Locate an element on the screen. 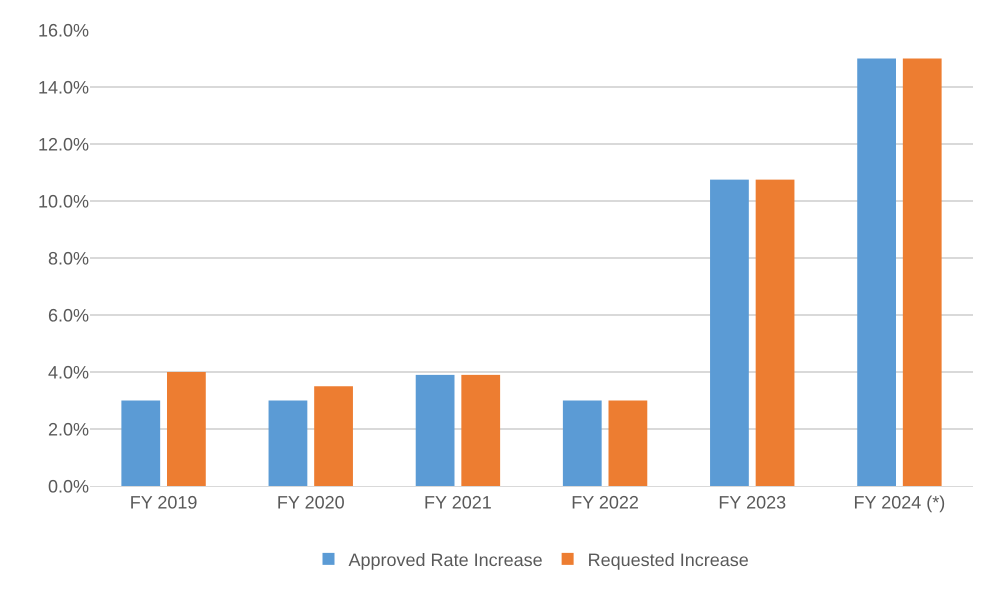 Image resolution: width=985 pixels, height=606 pixels. y-tick-label: 10.0% is located at coordinates (63, 201).